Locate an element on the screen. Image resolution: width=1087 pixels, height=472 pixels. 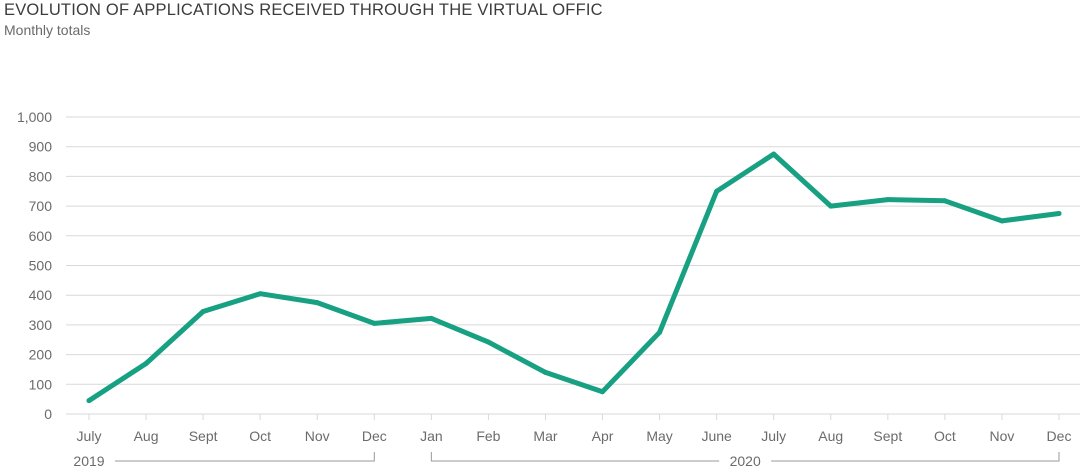
x-tick-label: June is located at coordinates (716, 436).